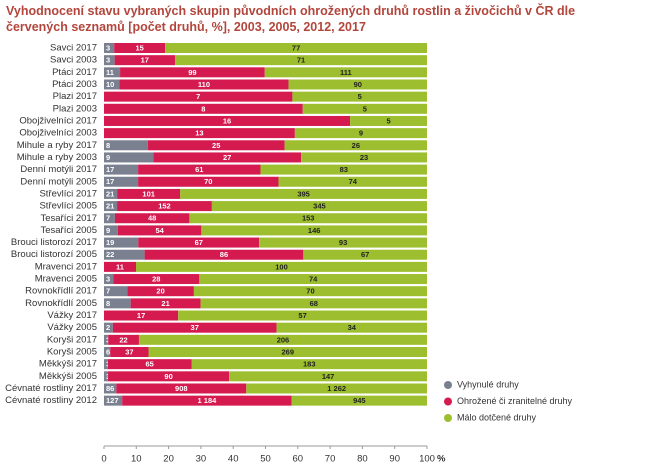  What do you see at coordinates (120, 266) in the screenshot?
I see `value-label: 11` at bounding box center [120, 266].